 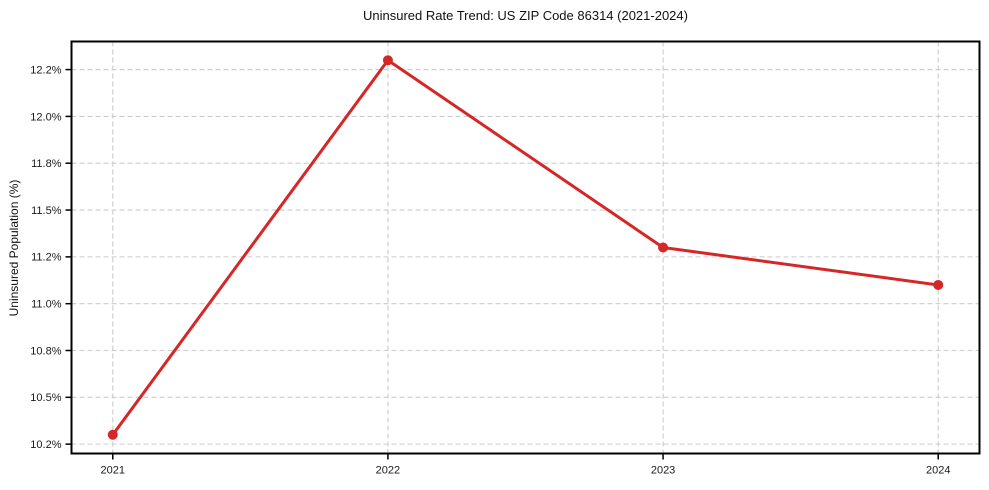 What do you see at coordinates (45, 351) in the screenshot?
I see `y-tick-label: 10.8%` at bounding box center [45, 351].